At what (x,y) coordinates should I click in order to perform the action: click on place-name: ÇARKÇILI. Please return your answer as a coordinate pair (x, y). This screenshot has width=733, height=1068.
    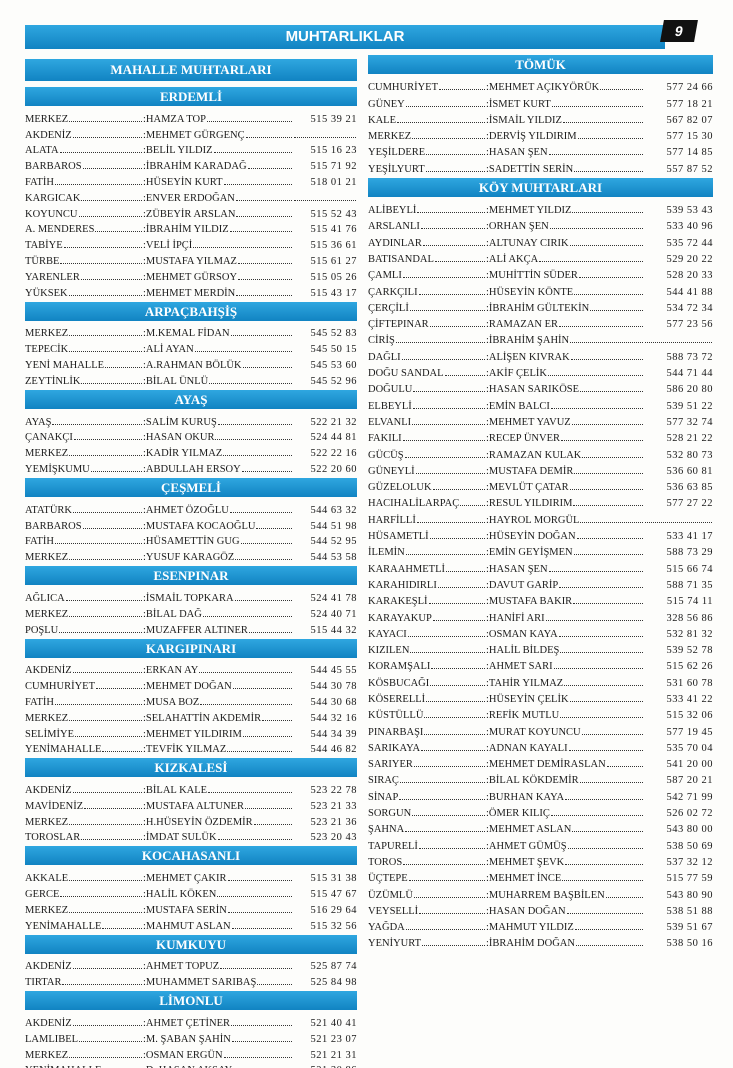
    Looking at the image, I should click on (393, 292).